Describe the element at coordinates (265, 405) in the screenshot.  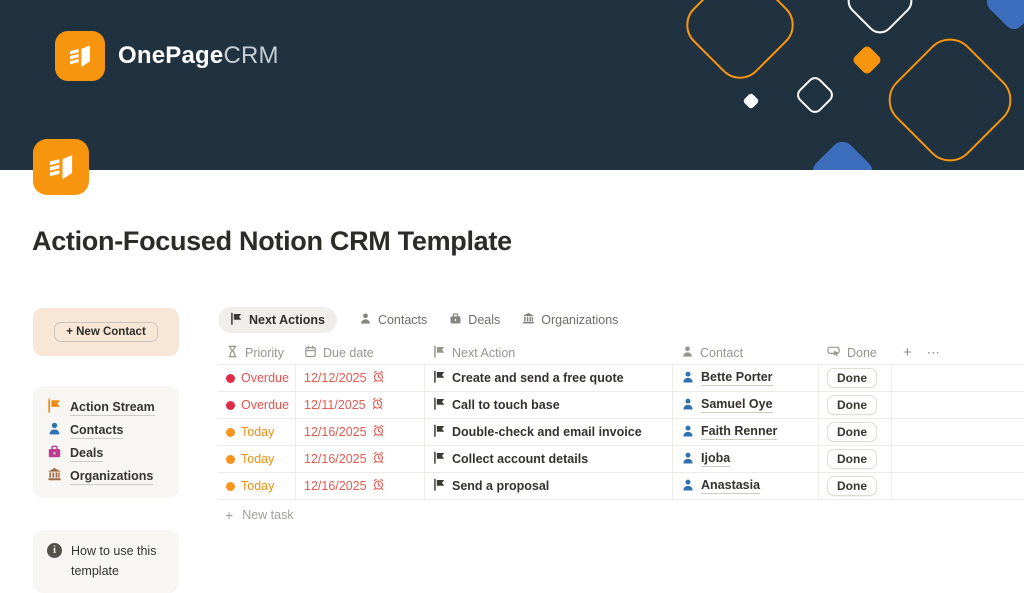
I see `priority-label: Overdue` at that location.